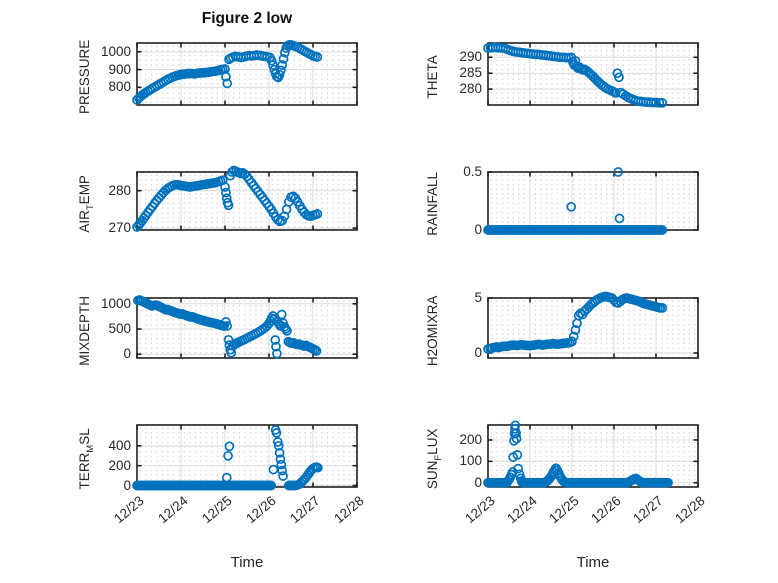 The width and height of the screenshot is (778, 583). What do you see at coordinates (247, 18) in the screenshot?
I see `figure-title: Figure 2 low` at bounding box center [247, 18].